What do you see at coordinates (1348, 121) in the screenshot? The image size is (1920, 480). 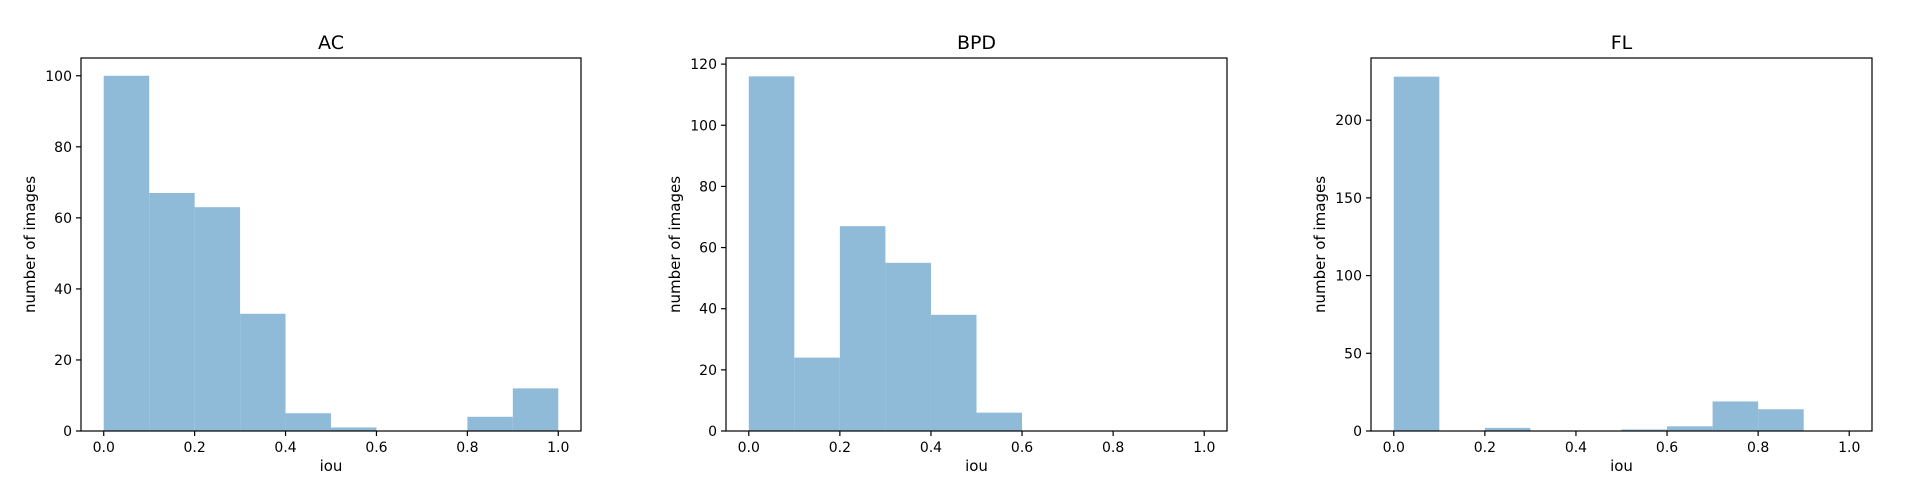 I see `y-tick-label: 200` at bounding box center [1348, 121].